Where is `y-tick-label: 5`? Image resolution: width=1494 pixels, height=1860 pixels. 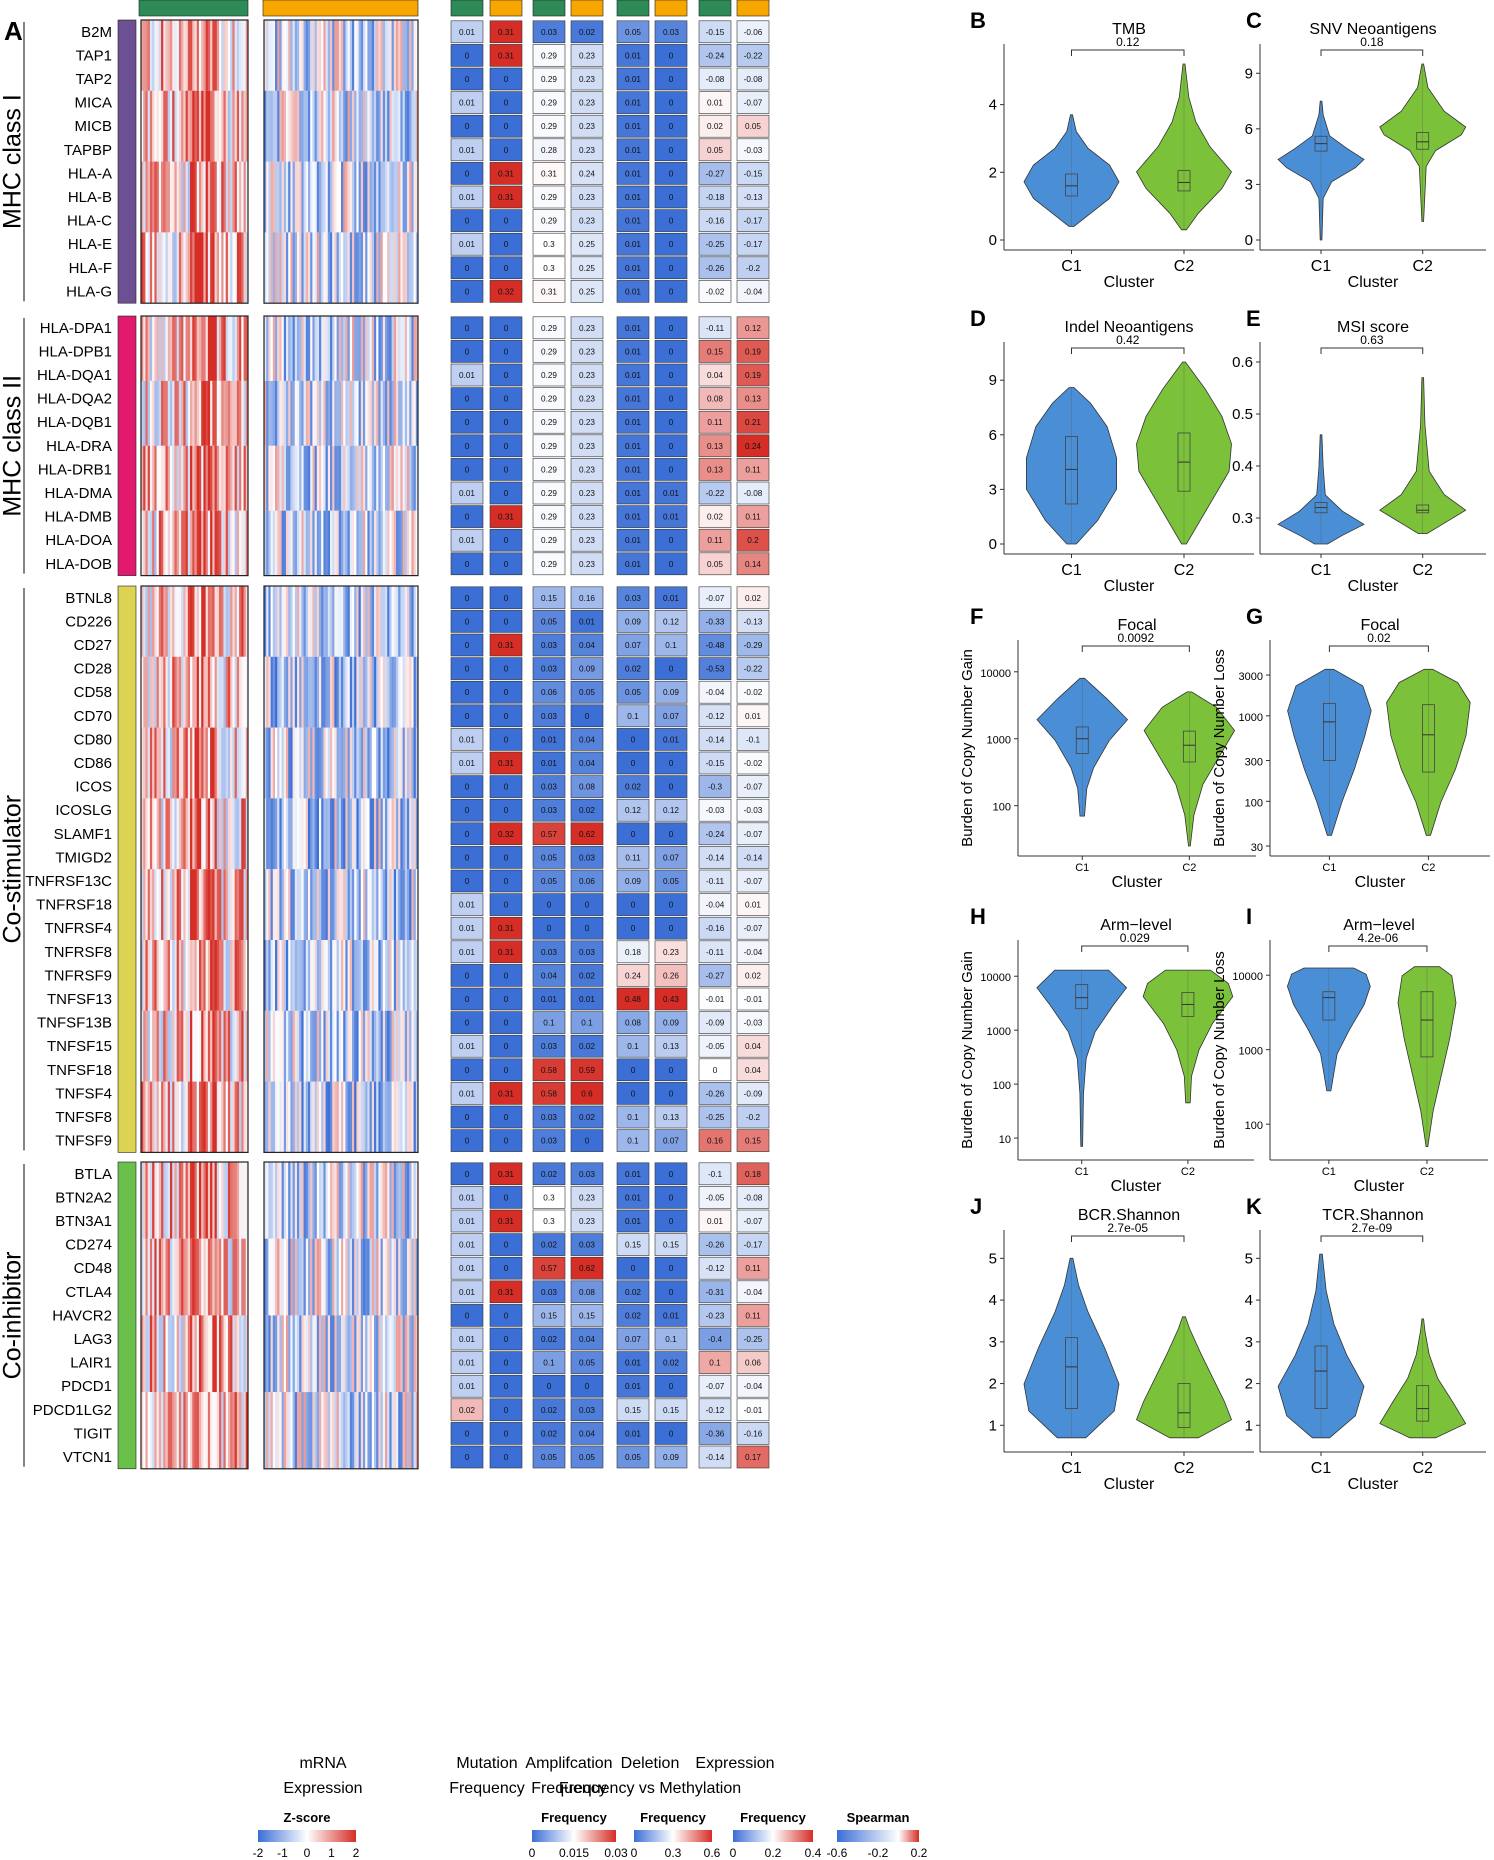 y-tick-label: 5 is located at coordinates (1249, 1258).